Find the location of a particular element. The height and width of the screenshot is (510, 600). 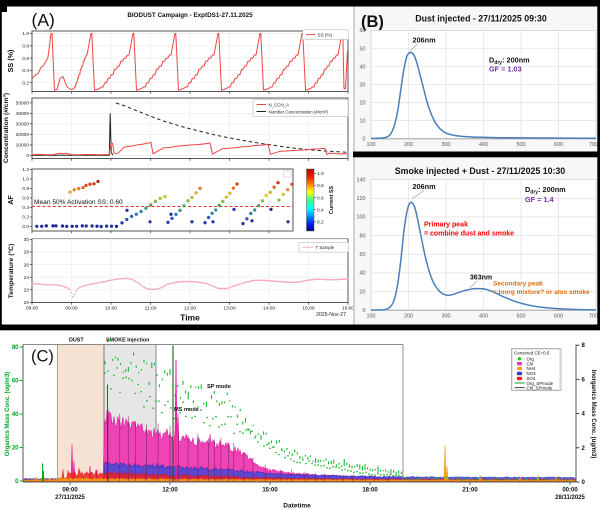

svg-text: 13:00 is located at coordinates (229, 309).